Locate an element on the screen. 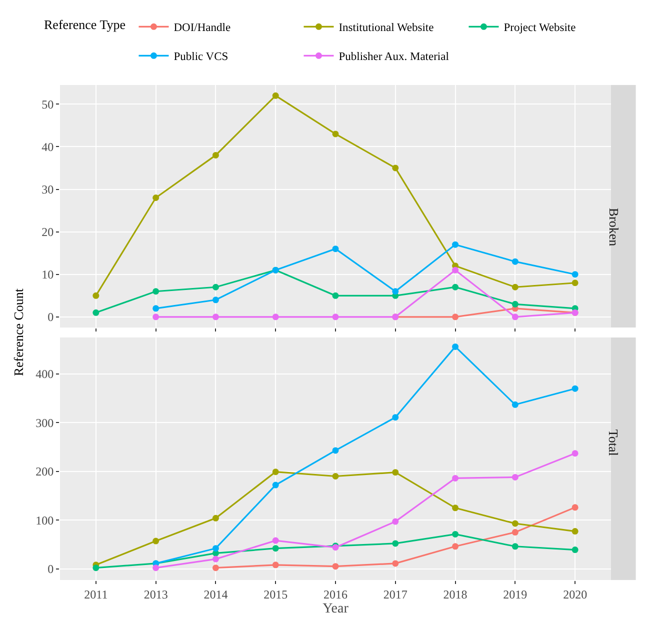  y-tick-label: 400 is located at coordinates (45, 374).